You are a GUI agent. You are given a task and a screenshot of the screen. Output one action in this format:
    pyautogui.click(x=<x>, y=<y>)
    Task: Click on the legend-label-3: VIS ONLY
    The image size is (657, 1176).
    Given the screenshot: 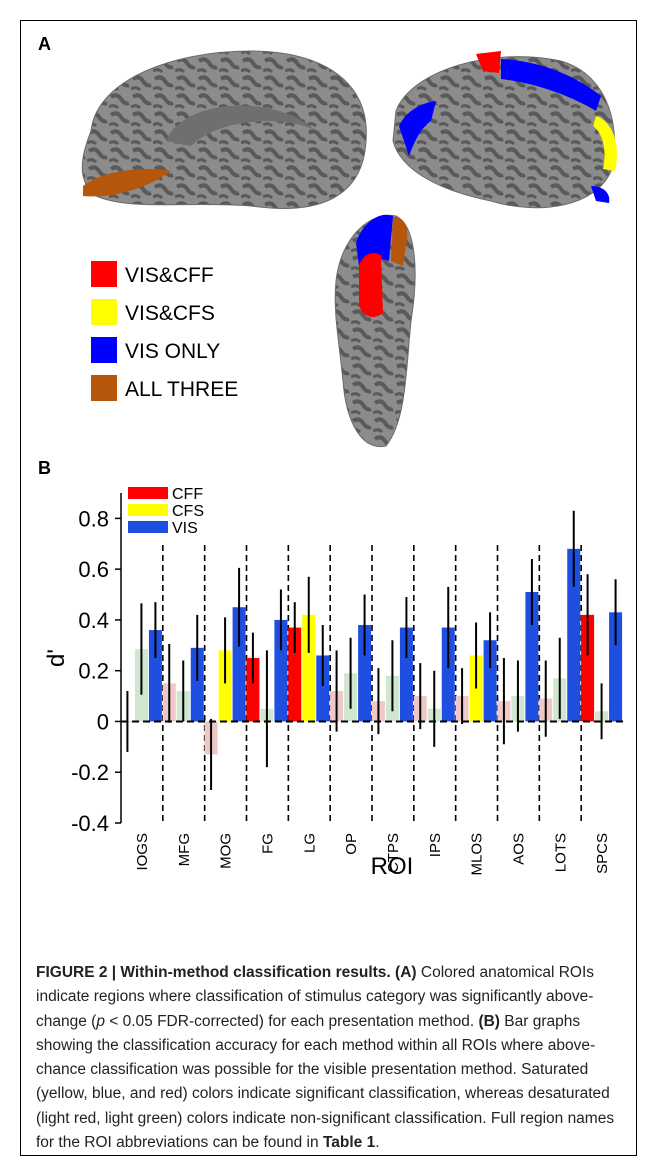 What is the action you would take?
    pyautogui.click(x=172, y=351)
    